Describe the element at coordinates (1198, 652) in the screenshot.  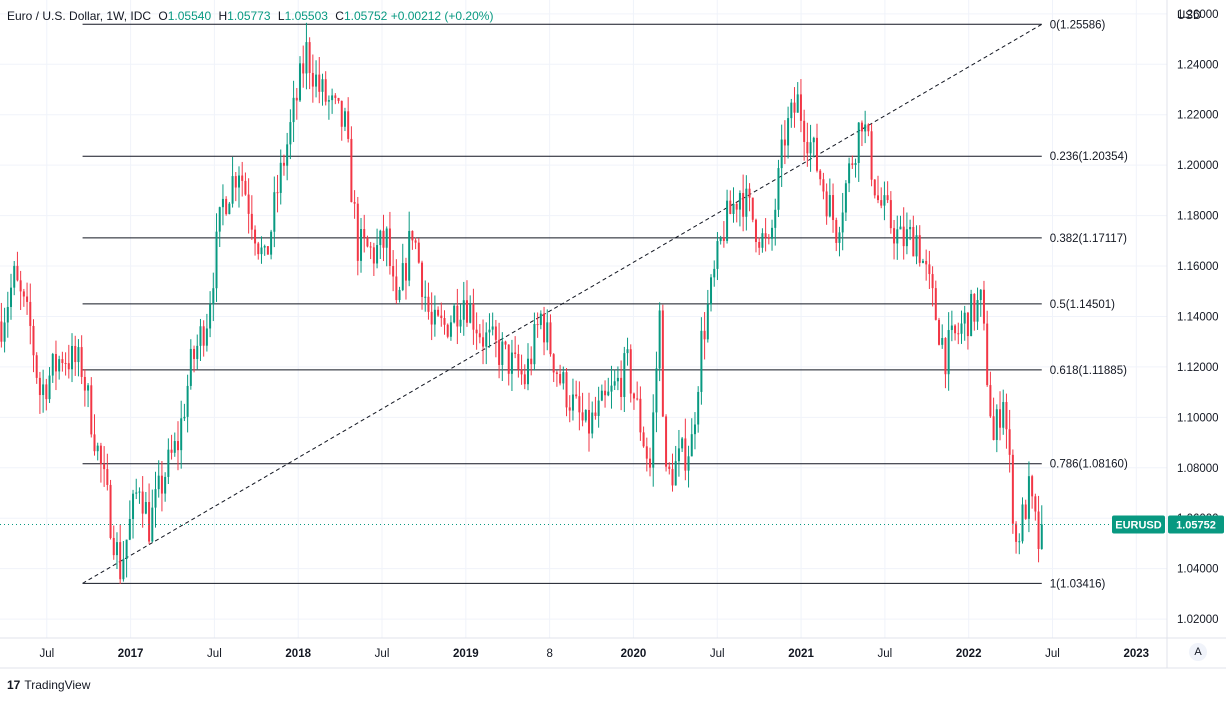
I see `auto-scale-button: A` at that location.